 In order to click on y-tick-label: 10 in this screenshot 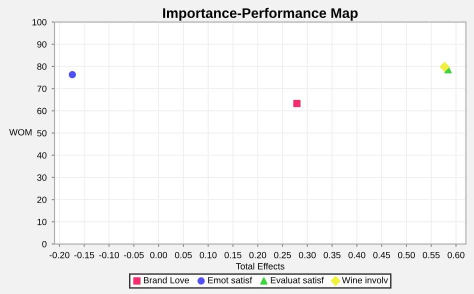, I will do `click(42, 222)`.